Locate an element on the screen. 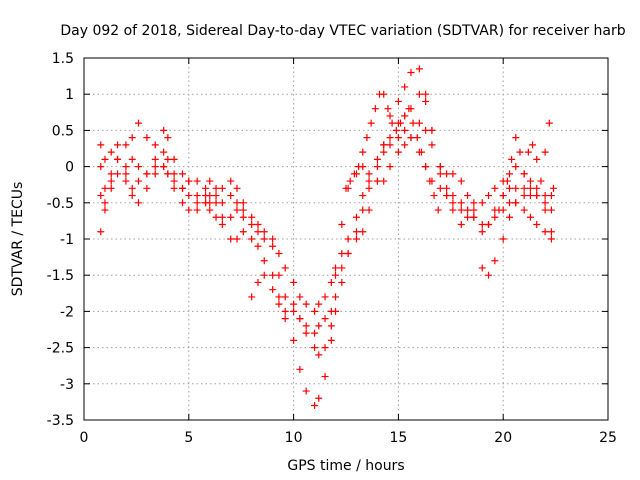 The height and width of the screenshot is (480, 640). x-tick-label: 5 is located at coordinates (188, 438).